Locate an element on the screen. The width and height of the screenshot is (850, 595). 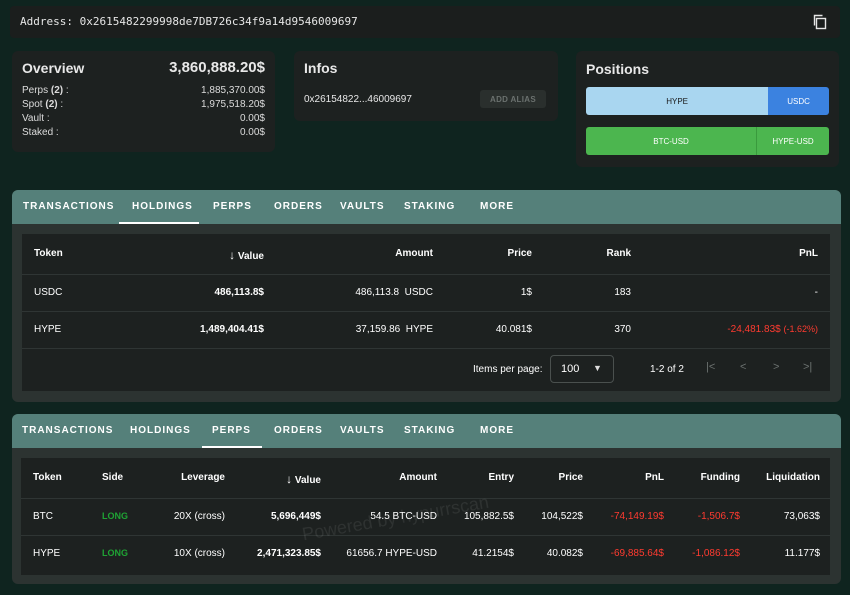
items-per-page-select: 100 ▼ is located at coordinates (582, 369).